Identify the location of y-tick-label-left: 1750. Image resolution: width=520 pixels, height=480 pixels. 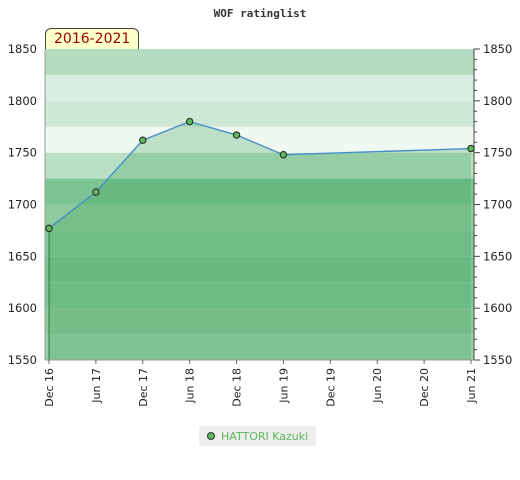
(22, 153).